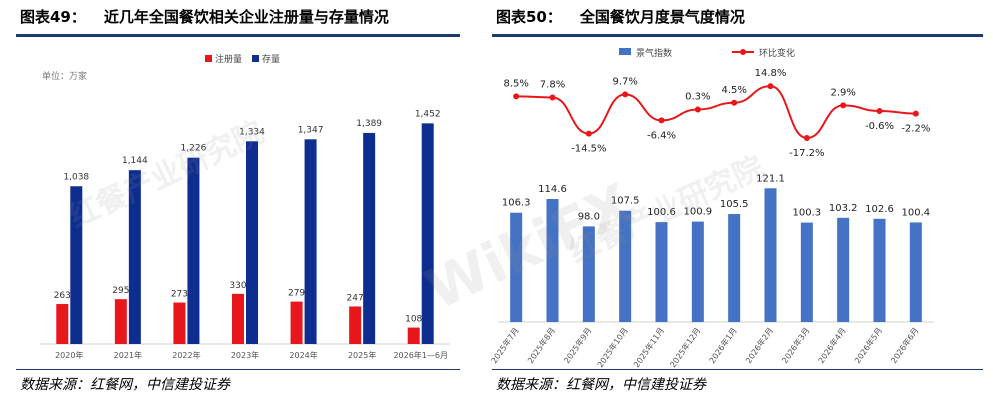 This screenshot has width=993, height=409. Describe the element at coordinates (777, 53) in the screenshot. I see `legend-label-change: 环比变化` at that location.